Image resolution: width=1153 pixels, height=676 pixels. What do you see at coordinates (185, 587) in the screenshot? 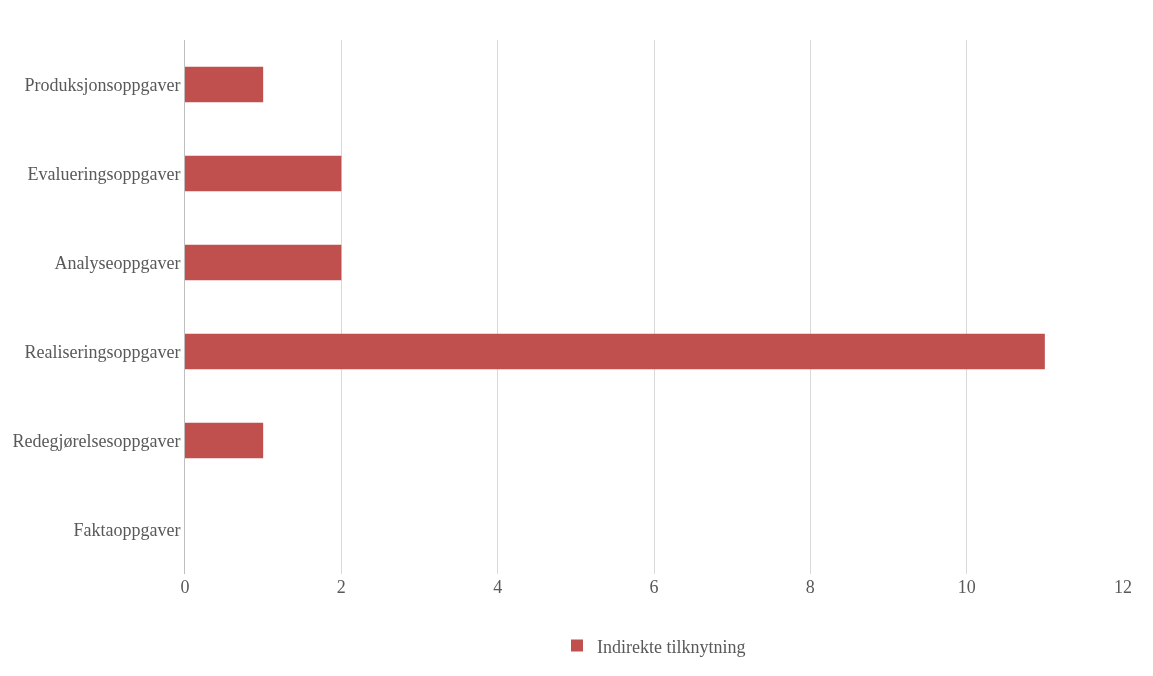
I see `x-tick-label: 0` at bounding box center [185, 587].